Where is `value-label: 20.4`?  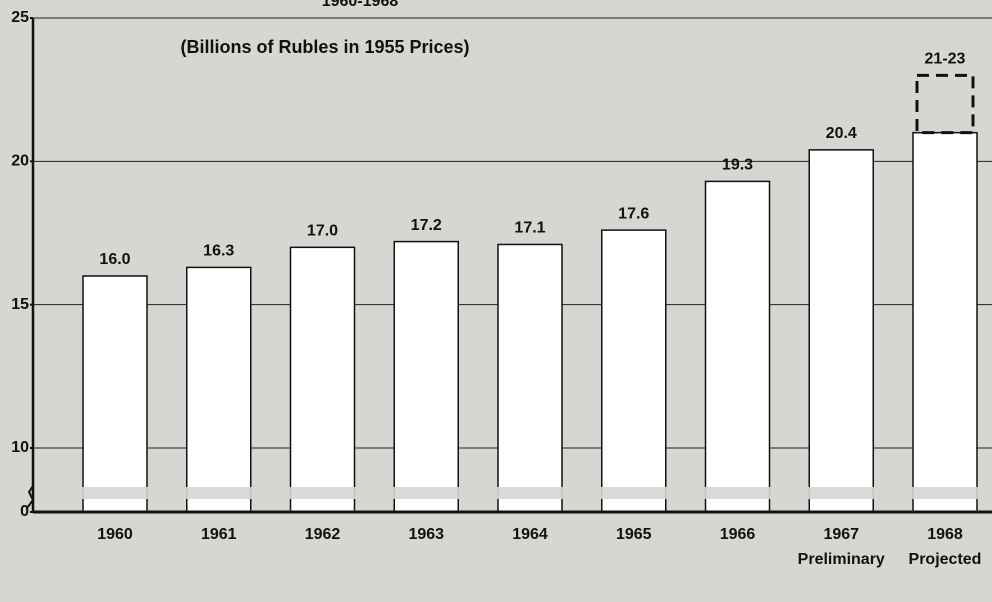
value-label: 20.4 is located at coordinates (841, 133).